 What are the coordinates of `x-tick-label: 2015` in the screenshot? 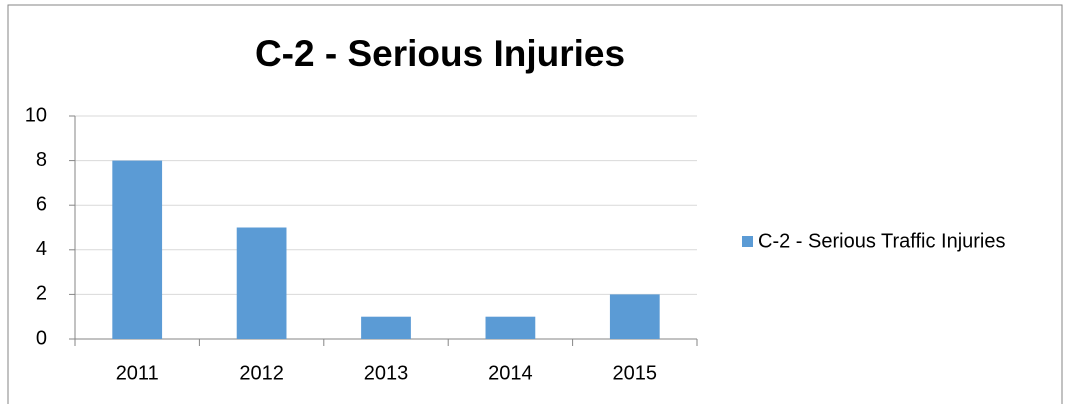 It's located at (635, 373).